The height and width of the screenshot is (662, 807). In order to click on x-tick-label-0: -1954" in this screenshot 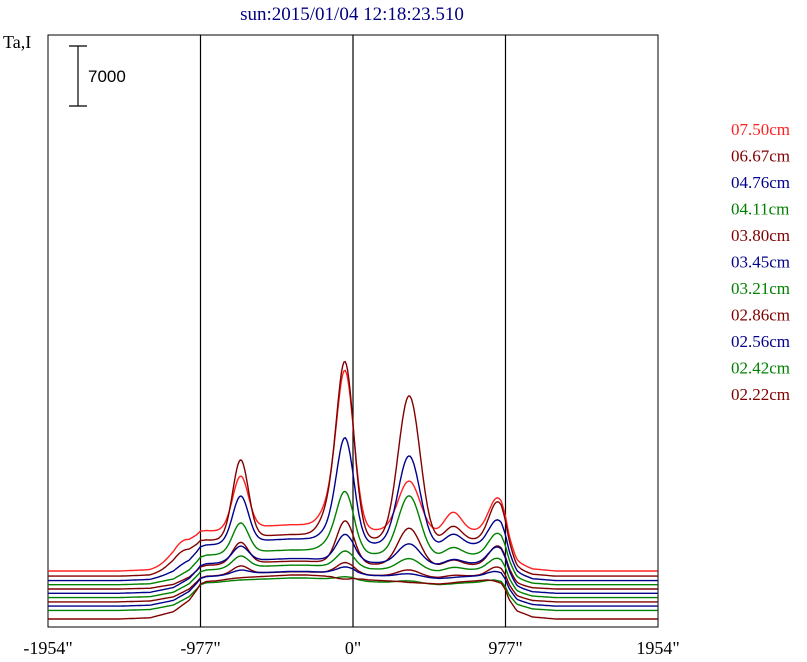, I will do `click(47, 648)`.